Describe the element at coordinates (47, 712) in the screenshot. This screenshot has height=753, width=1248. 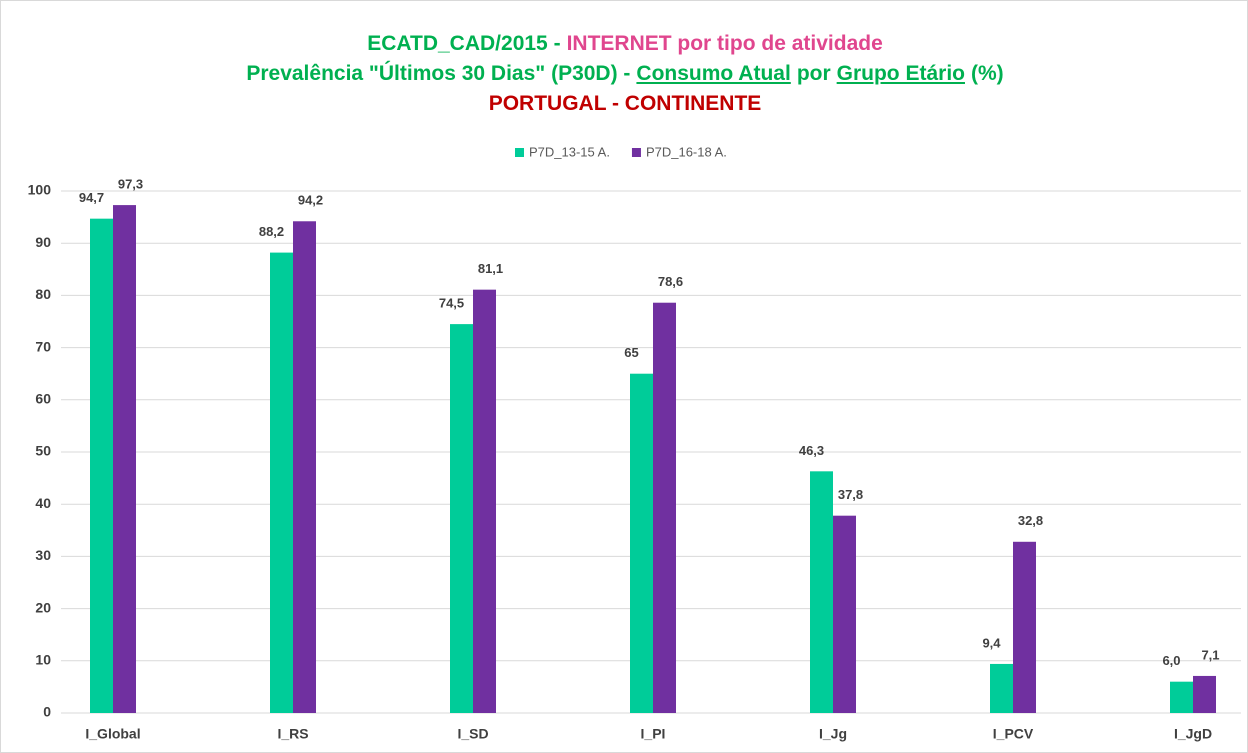
I see `y-tick-label: 0` at that location.